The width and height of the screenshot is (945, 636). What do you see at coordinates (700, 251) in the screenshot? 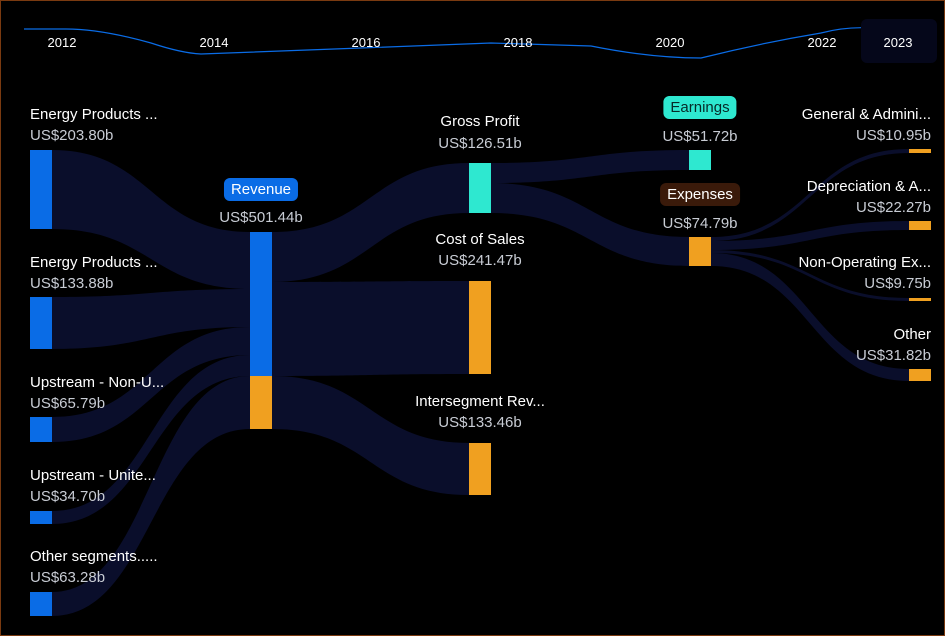
I see `expenses-node` at bounding box center [700, 251].